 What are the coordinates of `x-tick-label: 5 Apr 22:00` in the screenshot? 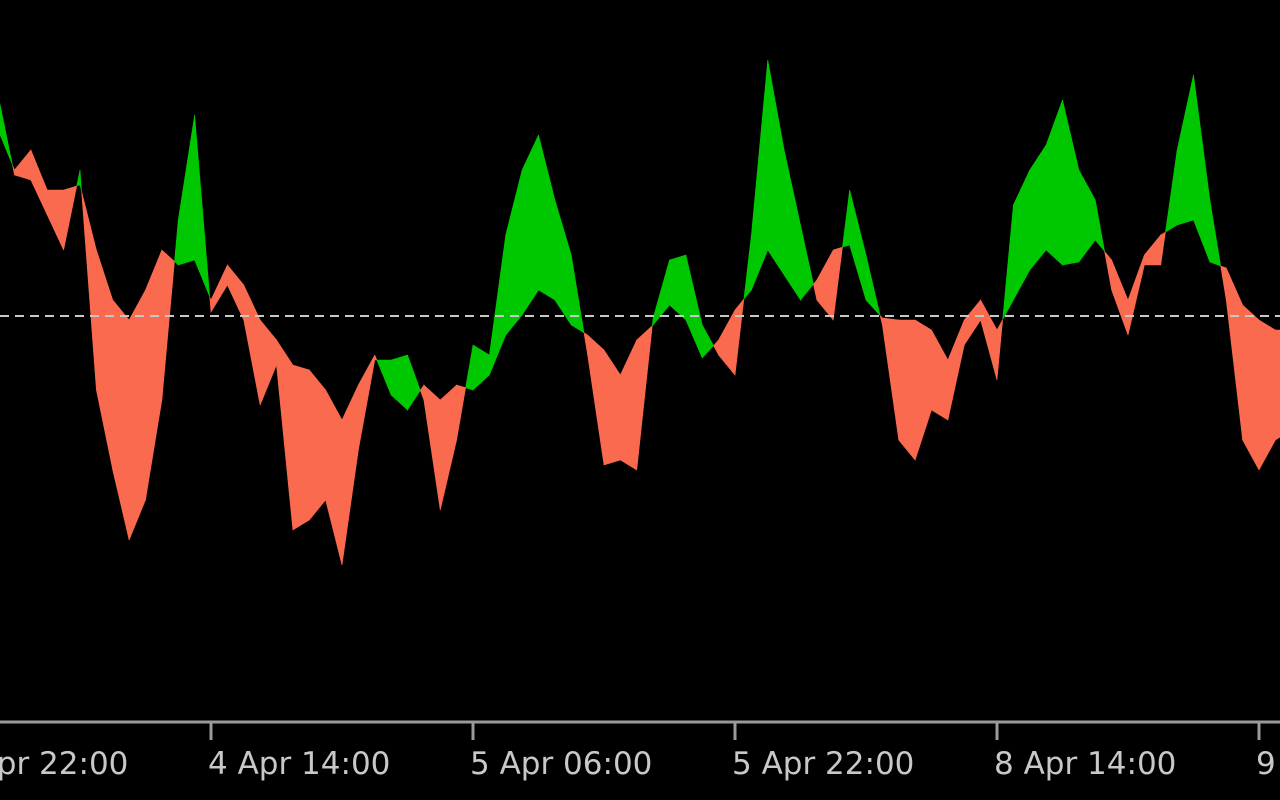 It's located at (823, 764).